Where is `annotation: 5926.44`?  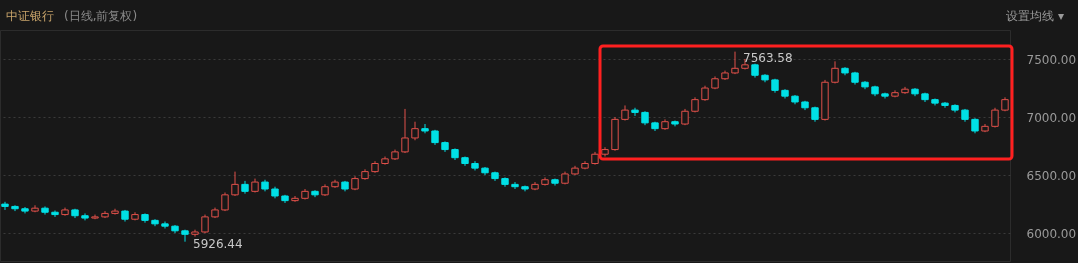 annotation: 5926.44 is located at coordinates (218, 243).